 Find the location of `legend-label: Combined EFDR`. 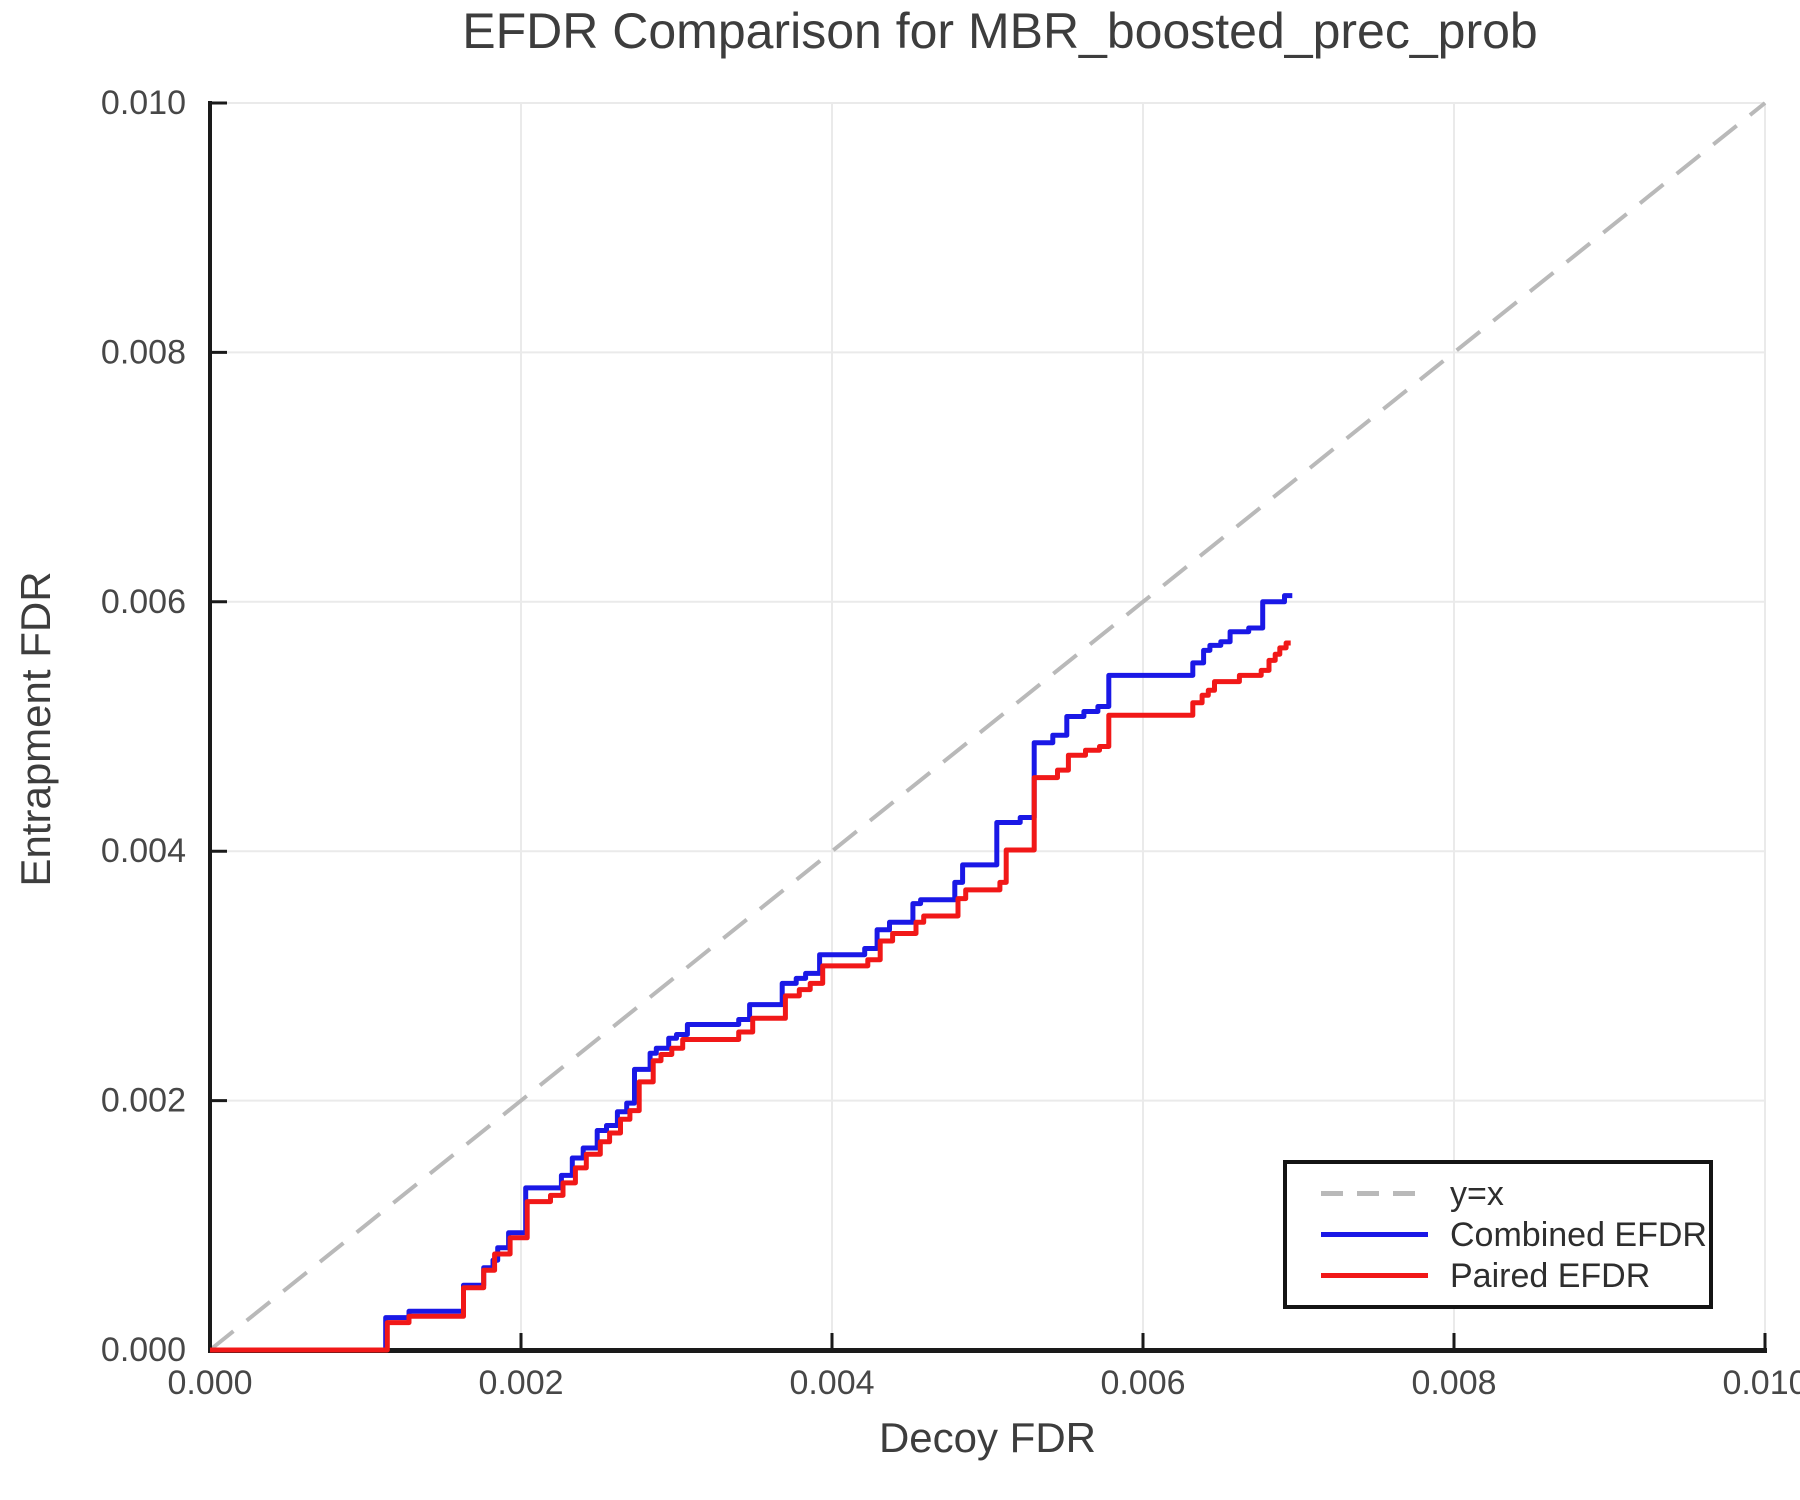

legend-label: Combined EFDR is located at coordinates (1578, 1234).